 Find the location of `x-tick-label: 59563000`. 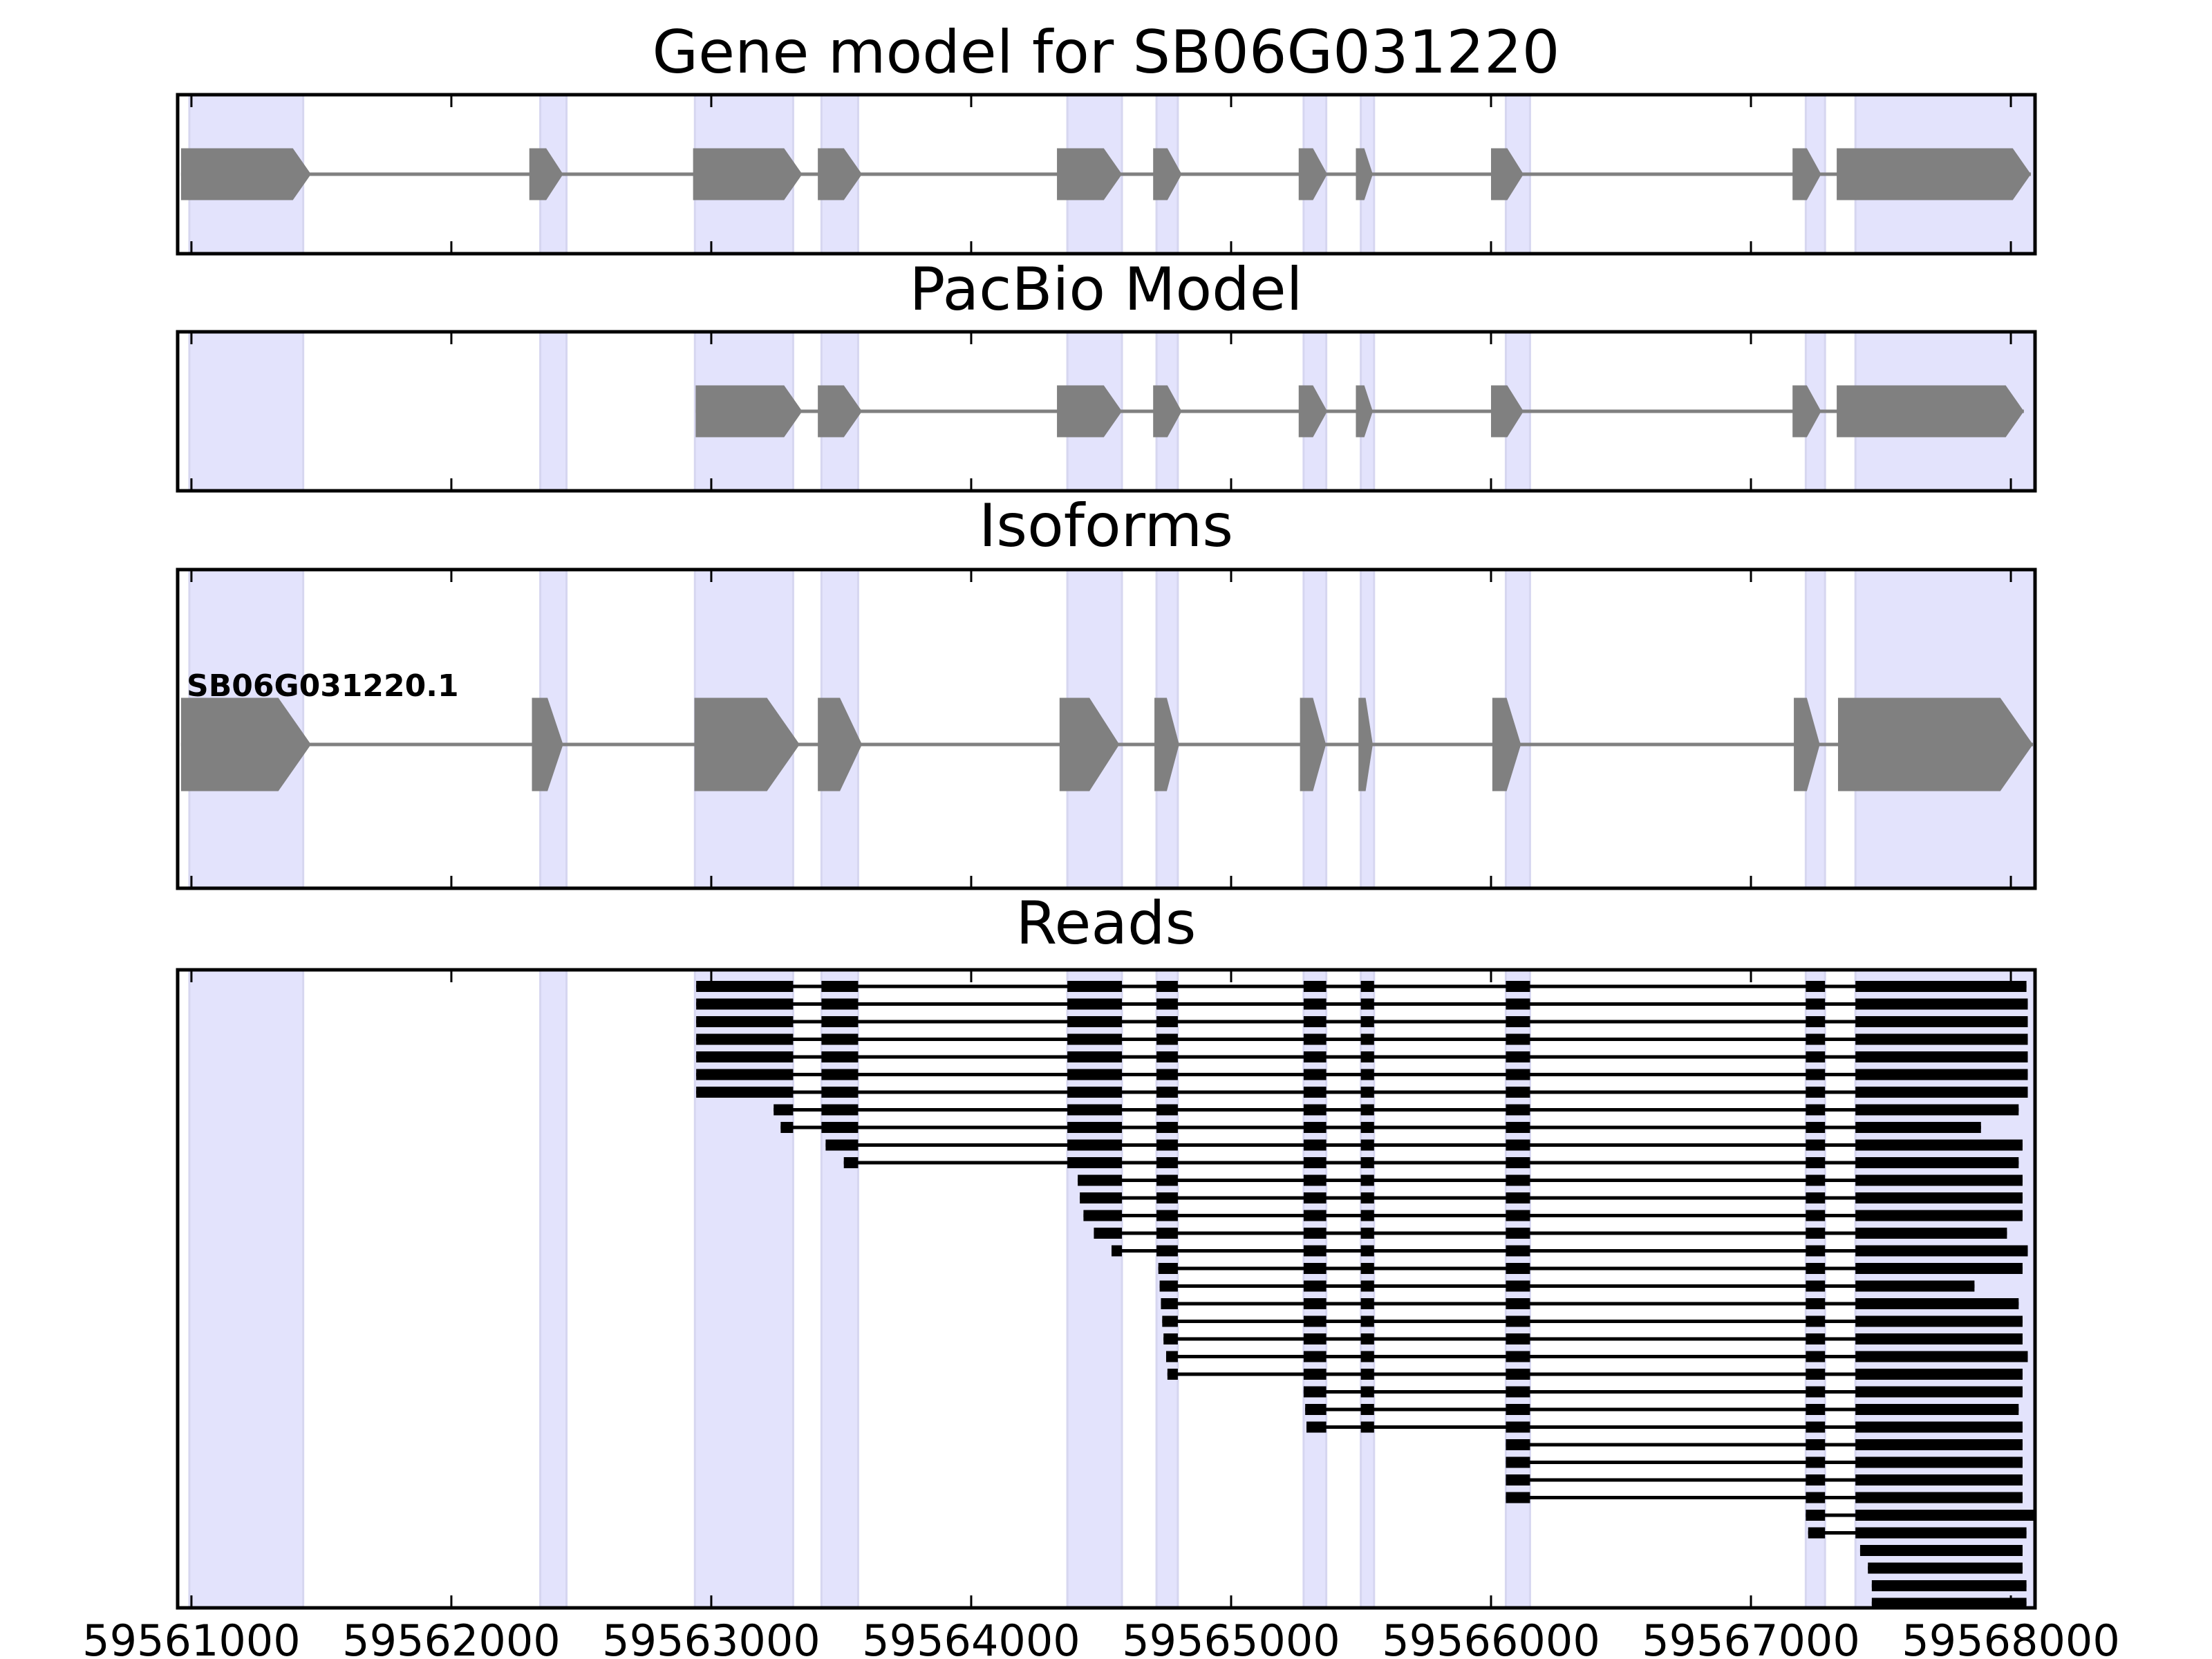

x-tick-label: 59563000 is located at coordinates (711, 1637).